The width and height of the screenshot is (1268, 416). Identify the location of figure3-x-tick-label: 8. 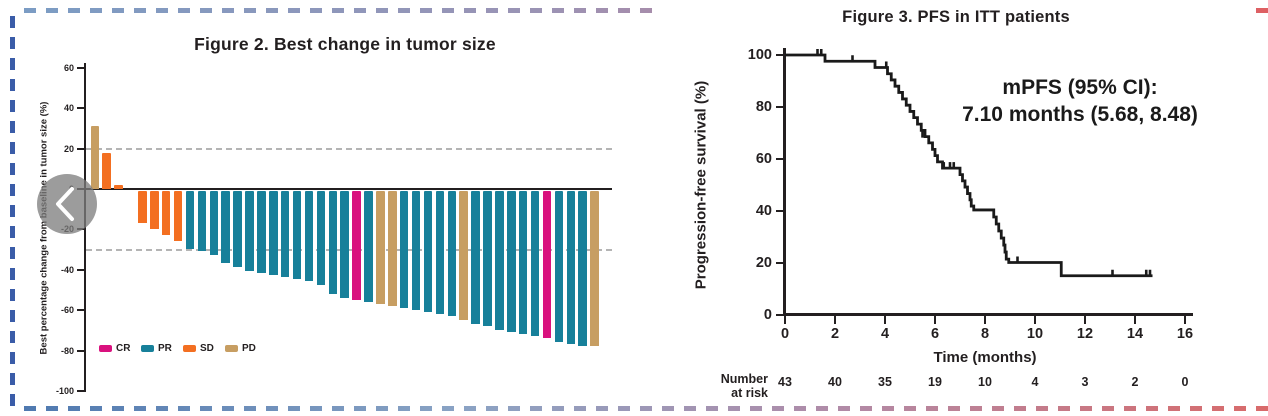
(985, 334).